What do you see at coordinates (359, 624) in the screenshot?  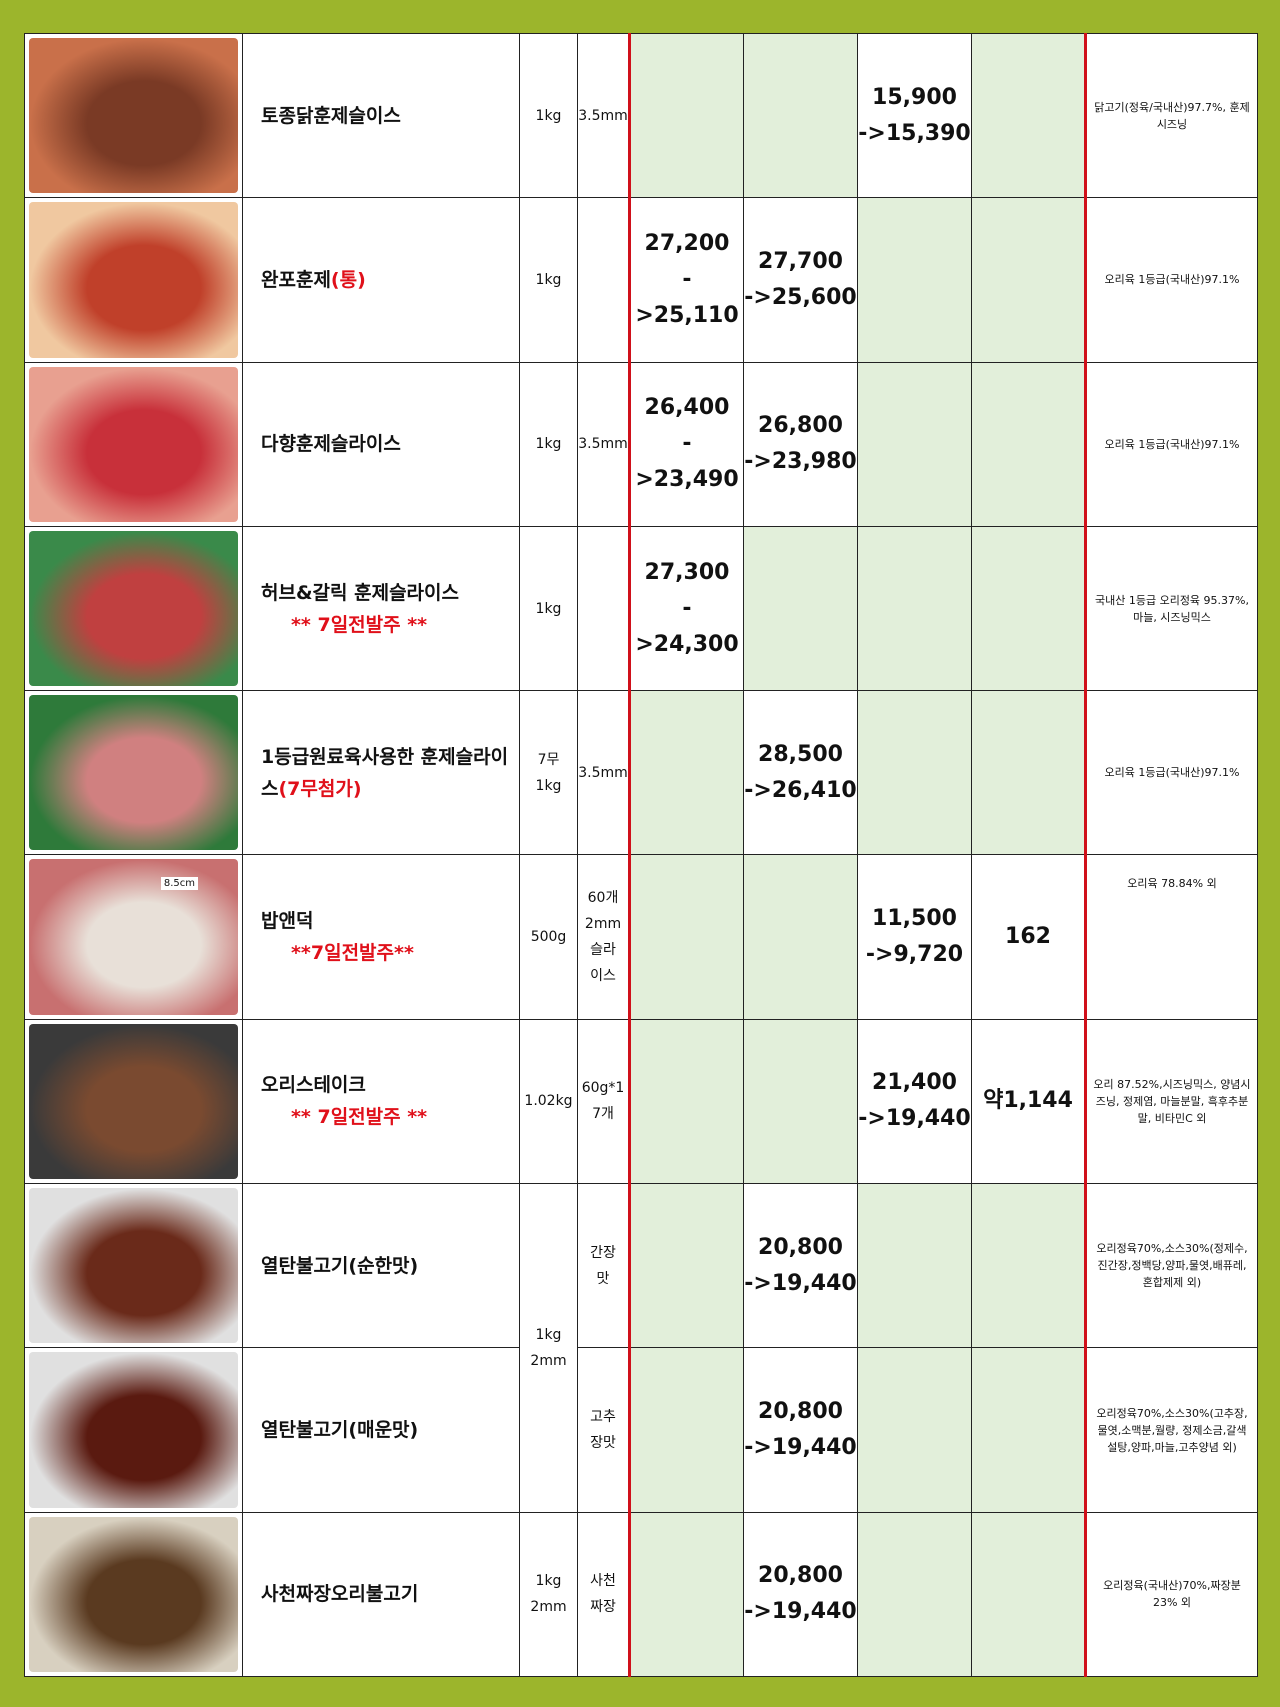 I see `product-note: ** 7일전발주 **` at bounding box center [359, 624].